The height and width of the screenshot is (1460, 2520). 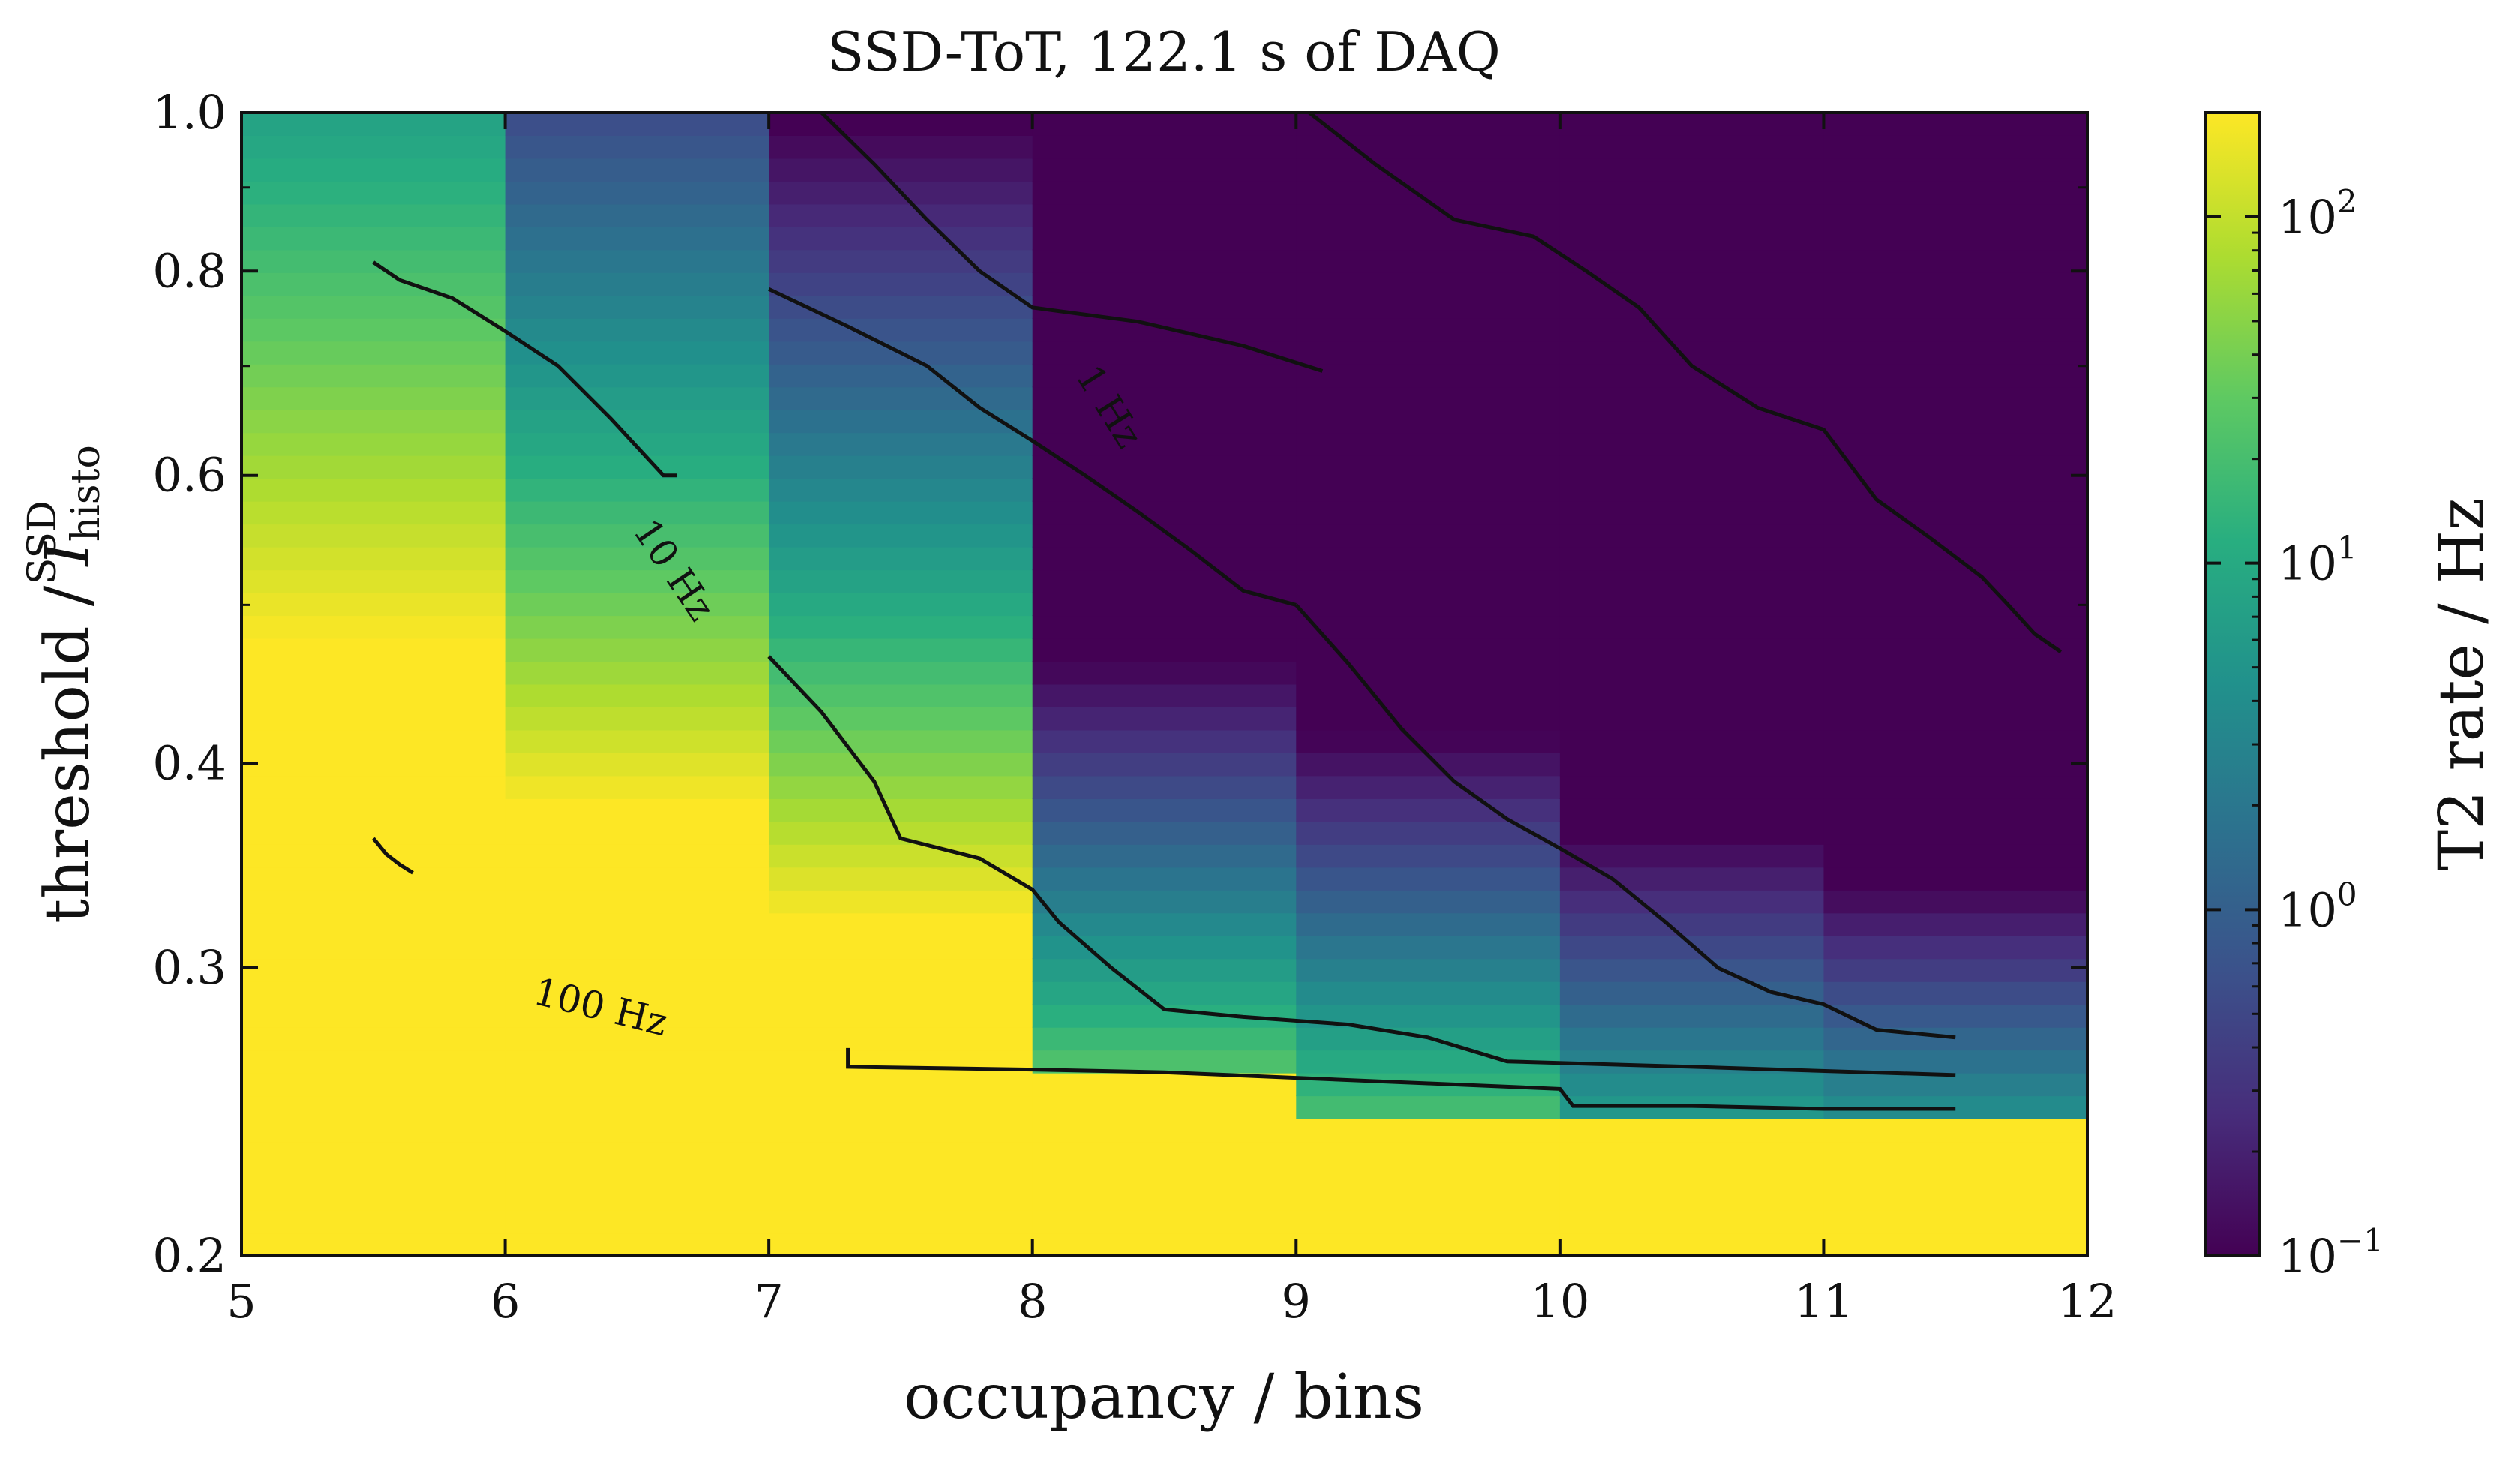 What do you see at coordinates (2317, 214) in the screenshot?
I see `colorbar-tick-label-3: 10²` at bounding box center [2317, 214].